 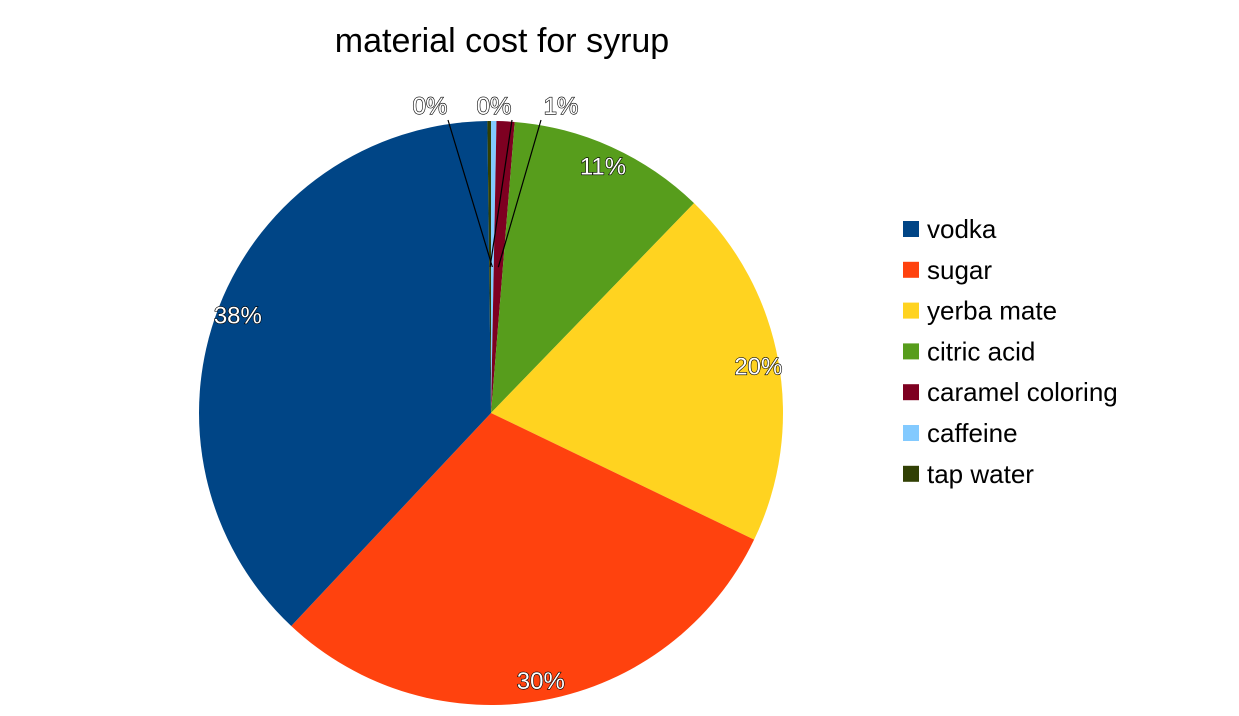 What do you see at coordinates (238, 316) in the screenshot?
I see `slice-label-vodka: 38%` at bounding box center [238, 316].